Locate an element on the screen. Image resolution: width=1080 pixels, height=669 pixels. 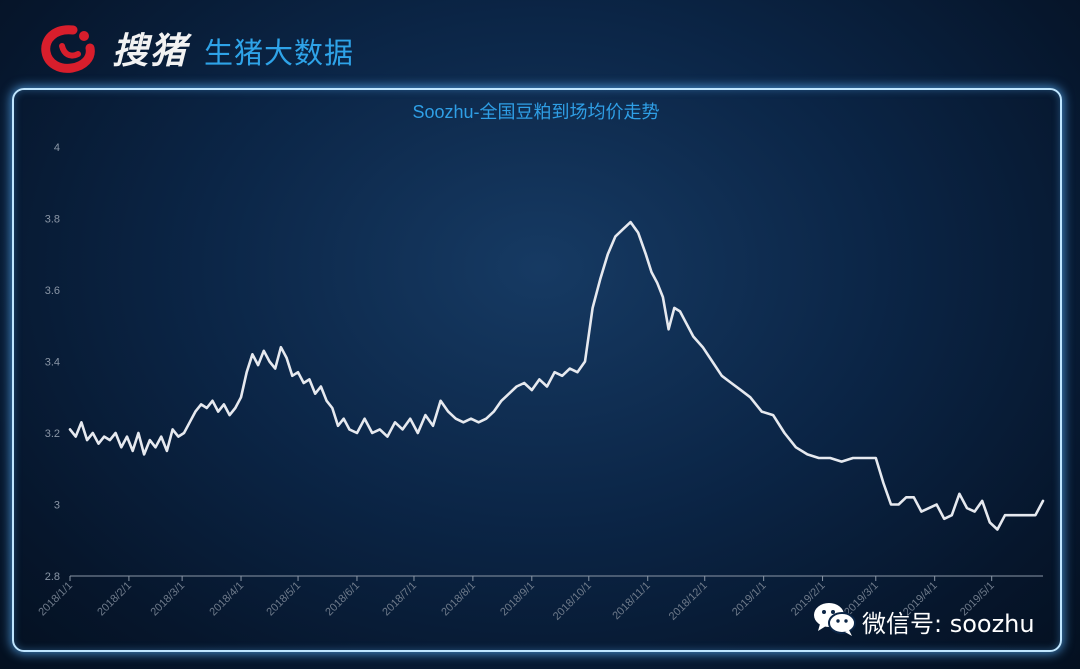
x-tick-label: 2018/2/1 is located at coordinates (114, 599).